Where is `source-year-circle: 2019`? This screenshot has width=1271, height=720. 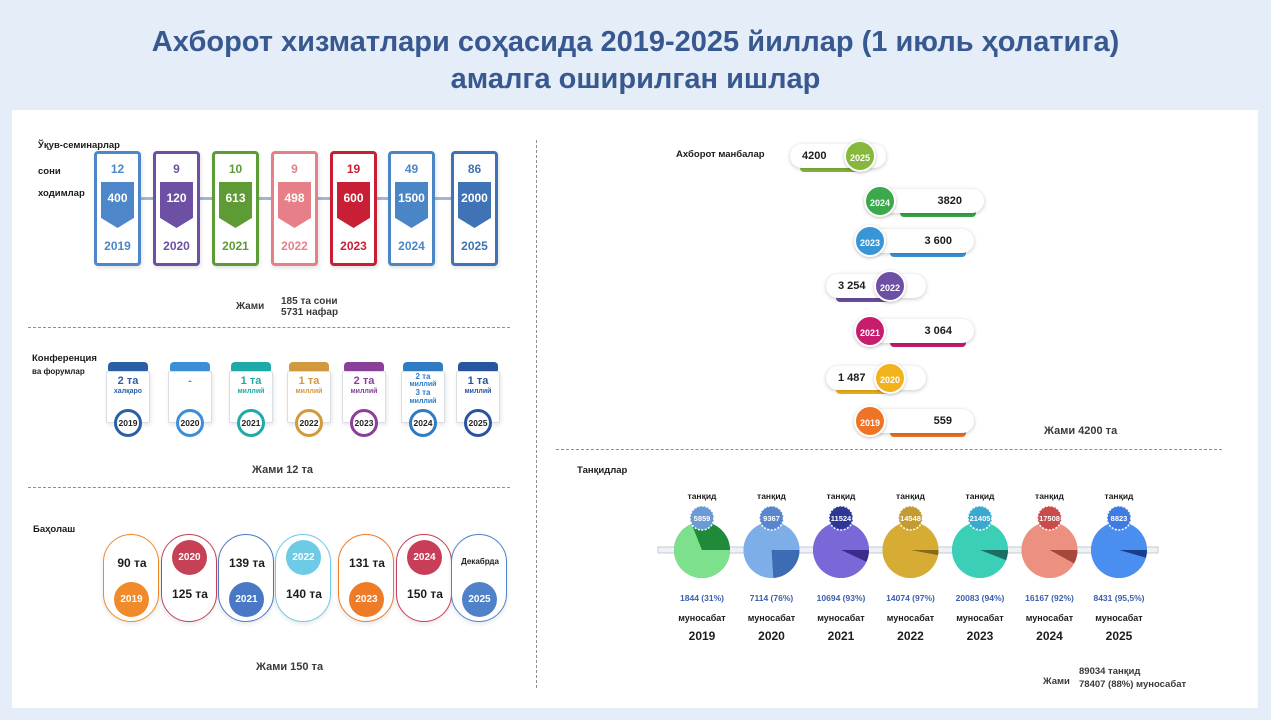
source-year-circle: 2019 is located at coordinates (870, 421).